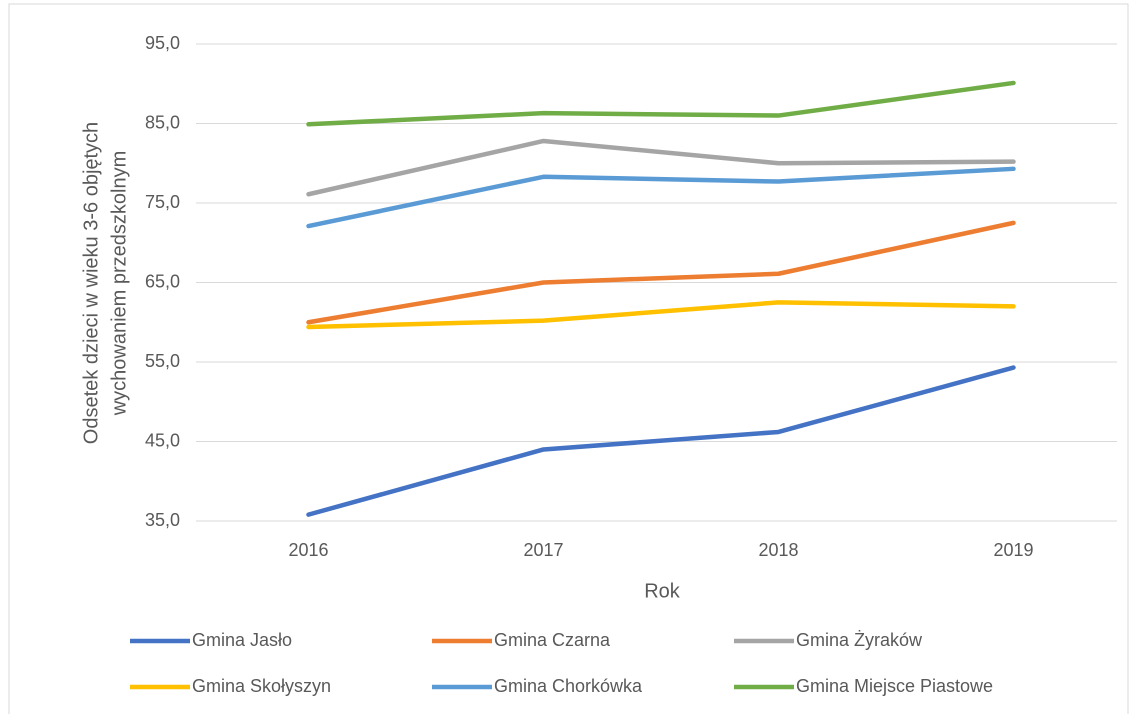 The width and height of the screenshot is (1137, 714). What do you see at coordinates (543, 550) in the screenshot?
I see `x-tick-label: 2017` at bounding box center [543, 550].